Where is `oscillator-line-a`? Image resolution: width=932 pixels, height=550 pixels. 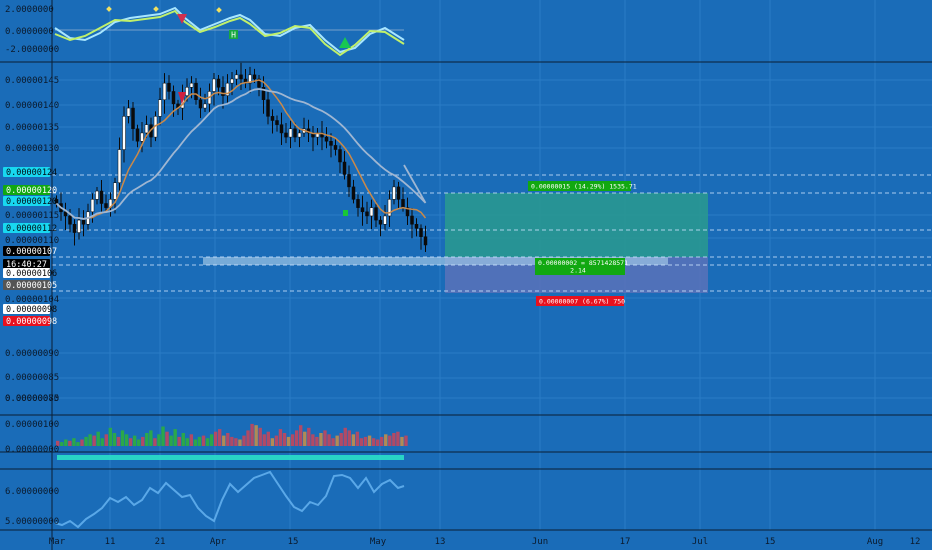 oscillator-line-a is located at coordinates (229, 30).